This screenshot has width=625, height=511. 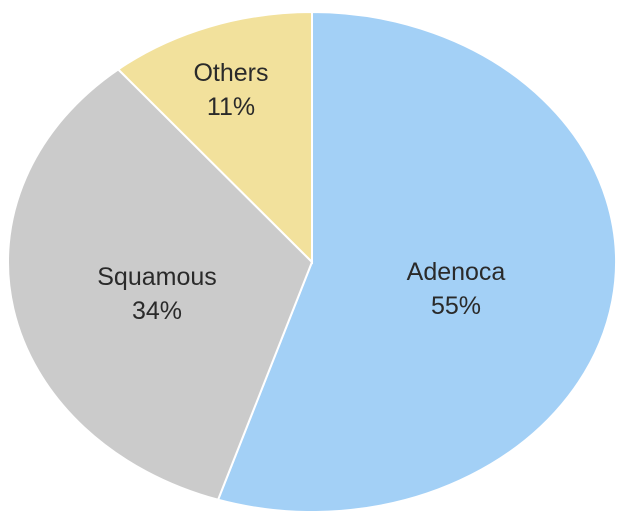 What do you see at coordinates (456, 272) in the screenshot?
I see `pie-label-adenoca: Adenoca` at bounding box center [456, 272].